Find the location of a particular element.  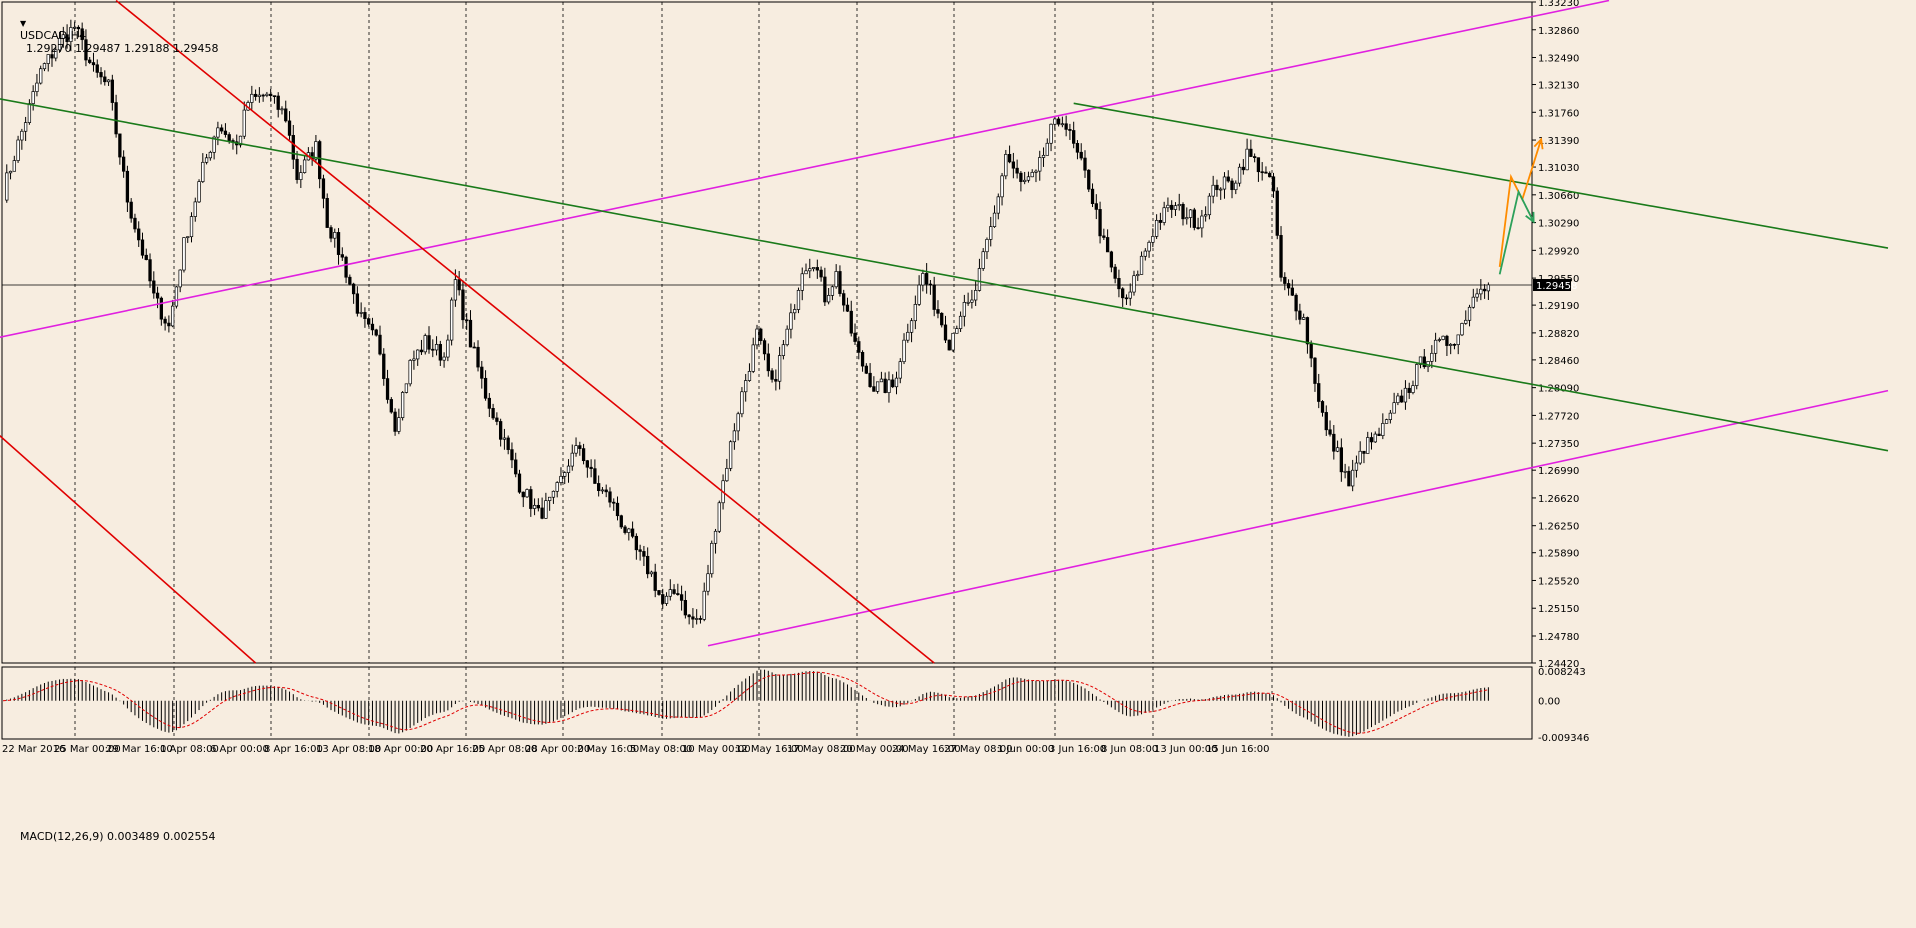

forecast-arrow-arrow-orange is located at coordinates (1520, 203).